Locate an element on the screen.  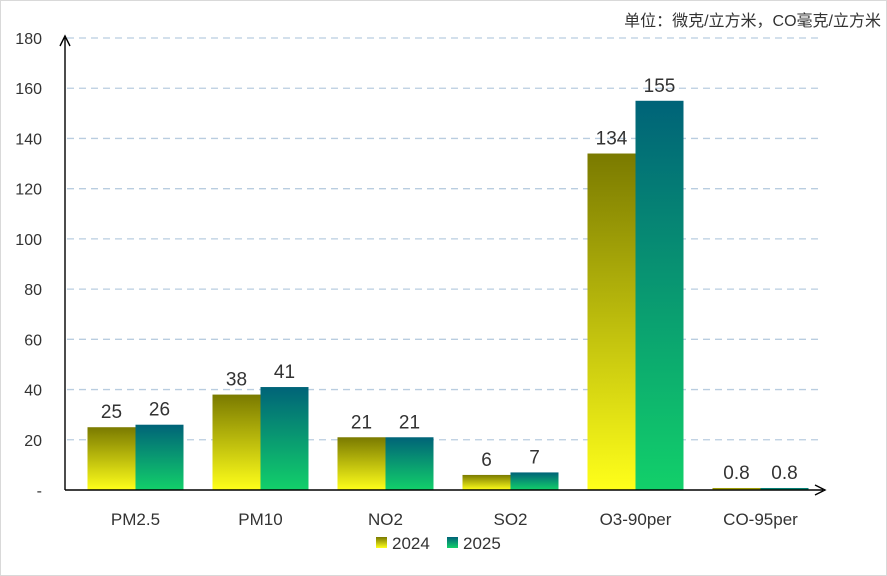
category-label: PM2.5 is located at coordinates (135, 519).